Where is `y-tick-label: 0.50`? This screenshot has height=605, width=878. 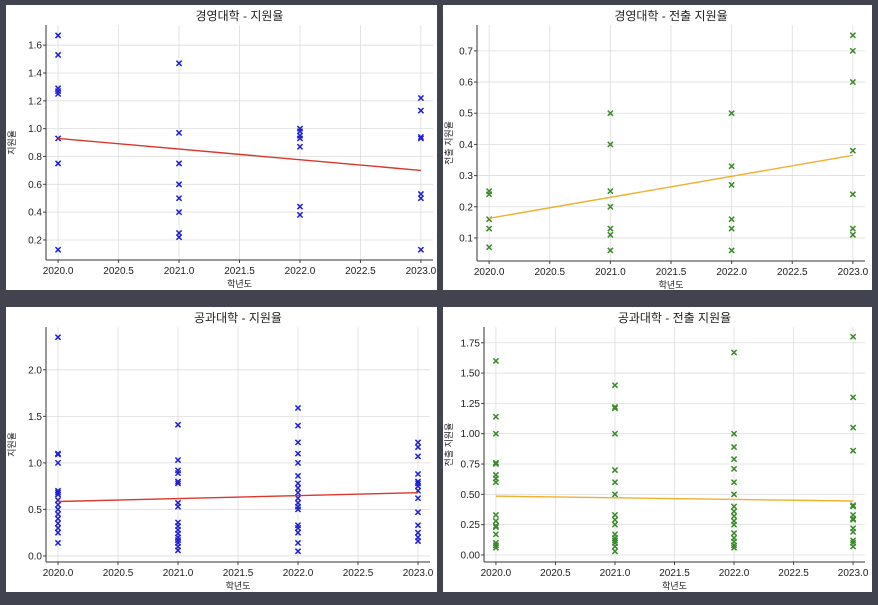
y-tick-label: 0.50 is located at coordinates (471, 495).